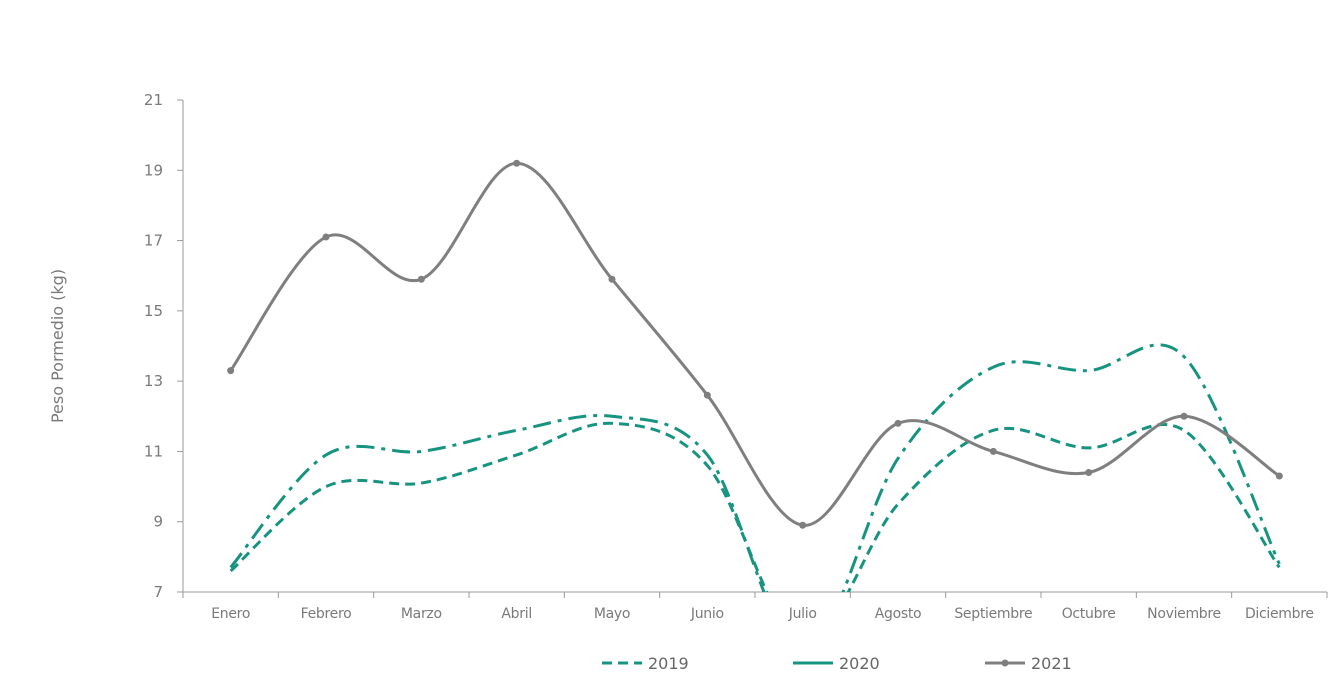 This screenshot has width=1342, height=688. Describe the element at coordinates (859, 663) in the screenshot. I see `legend-label-2020: 2020` at that location.